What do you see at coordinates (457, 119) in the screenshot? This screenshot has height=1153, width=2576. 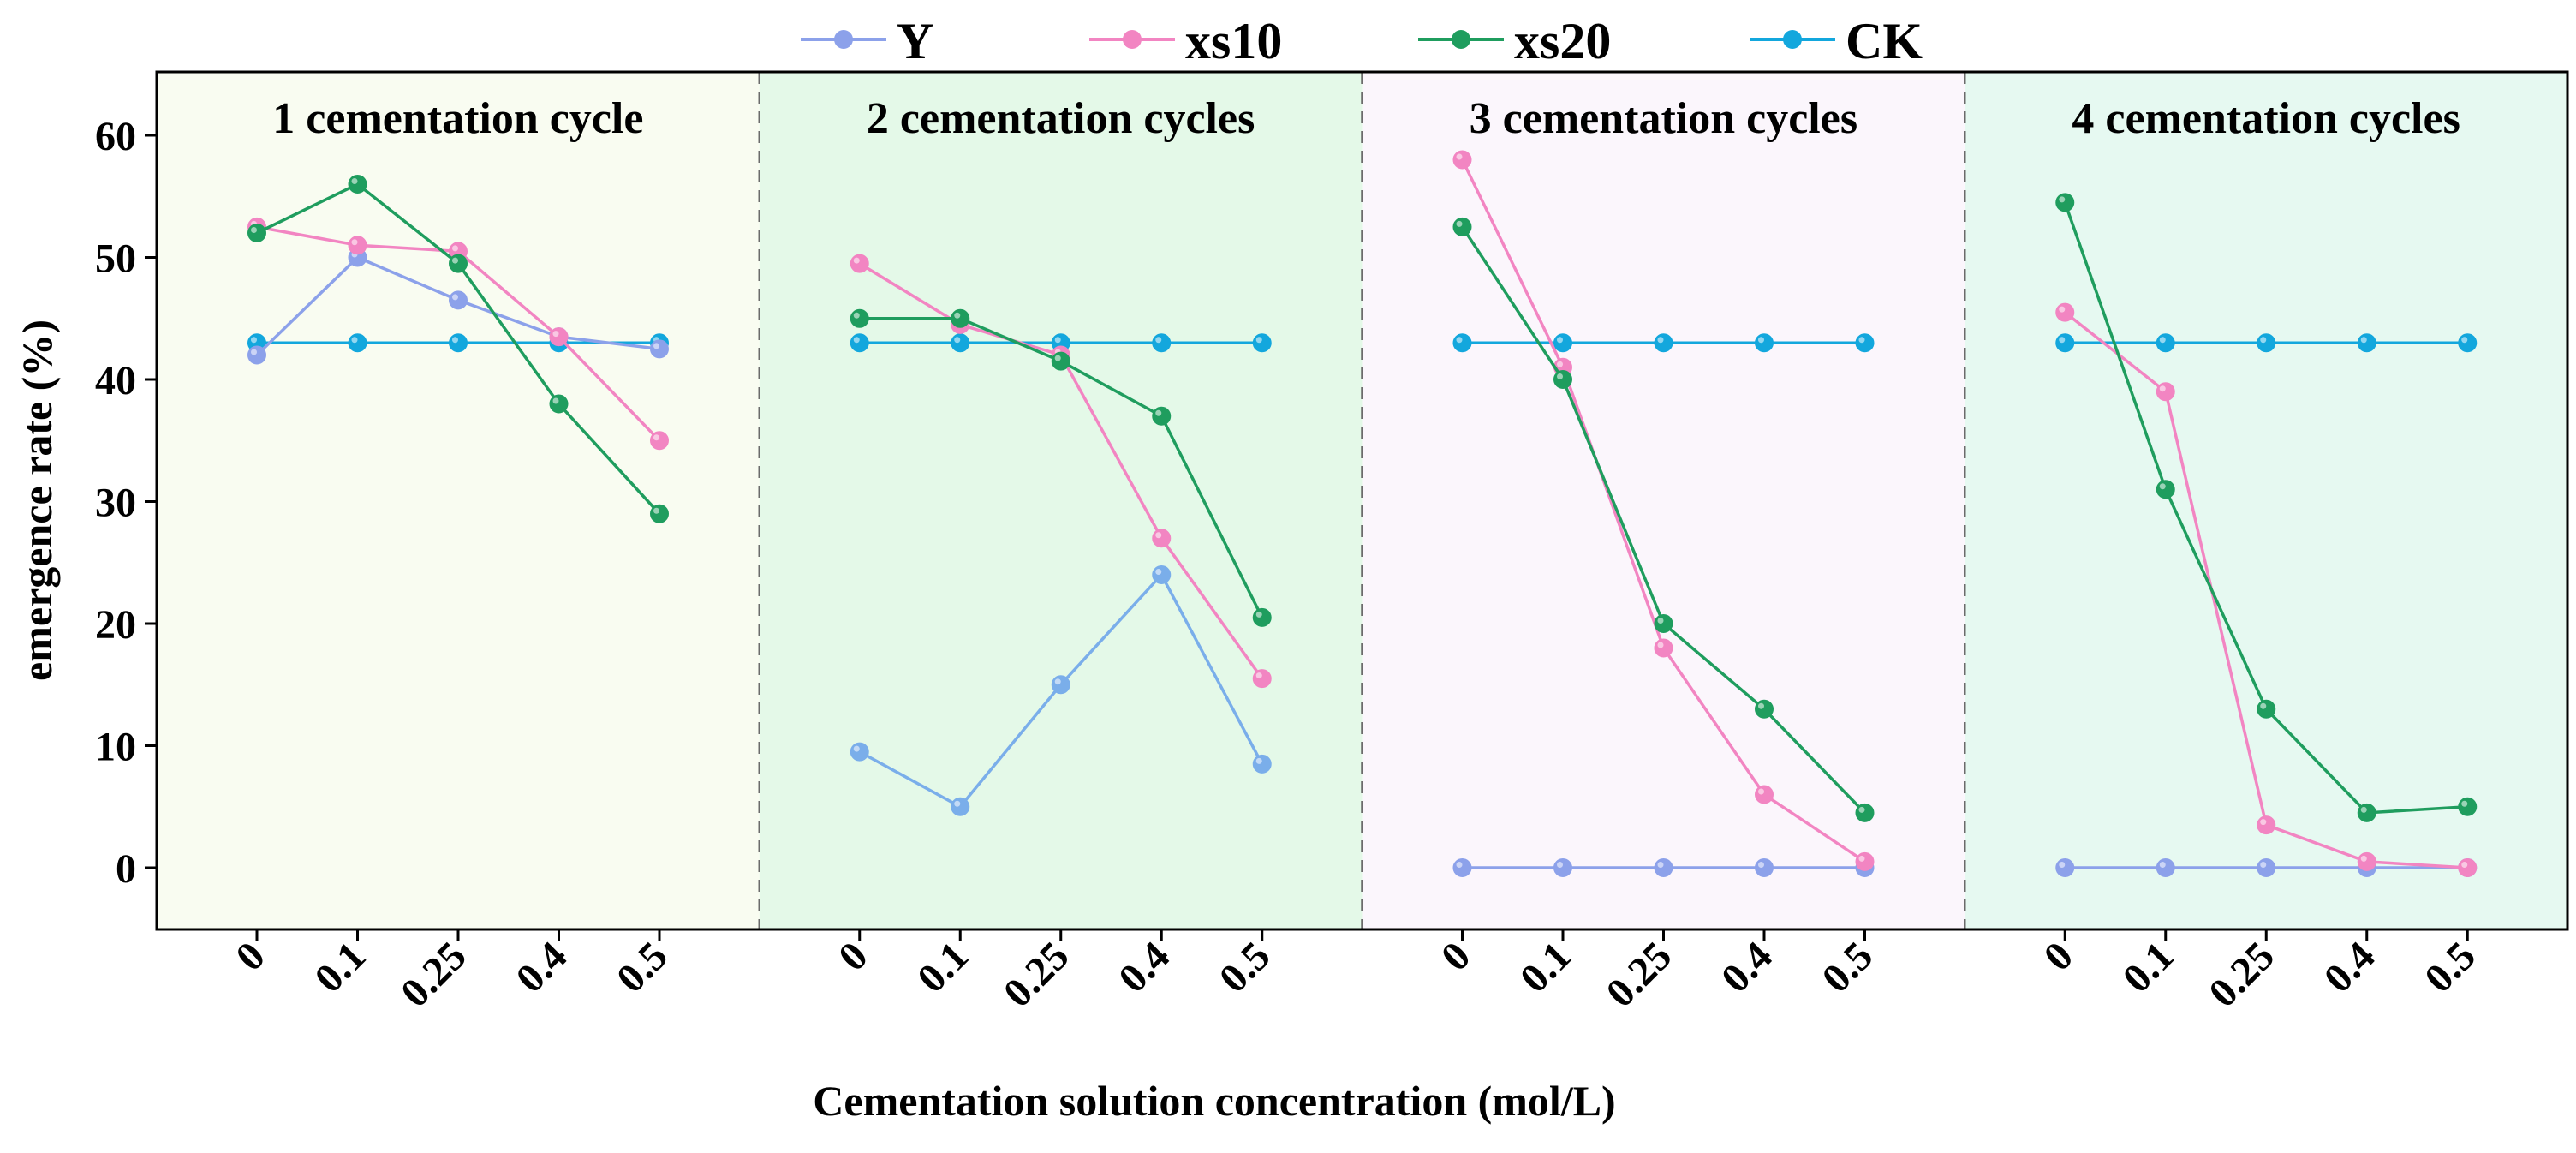 I see `panel-label: 1 cementation cycle` at bounding box center [457, 119].